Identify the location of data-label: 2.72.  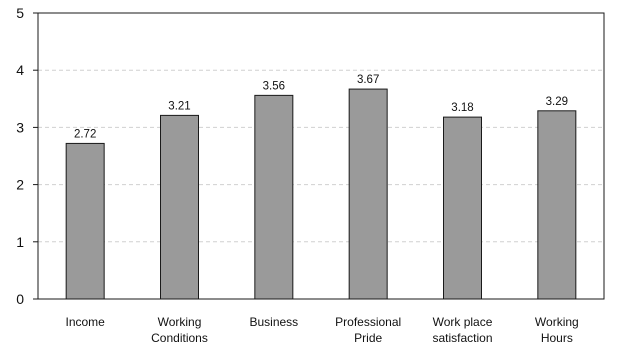
(85, 134).